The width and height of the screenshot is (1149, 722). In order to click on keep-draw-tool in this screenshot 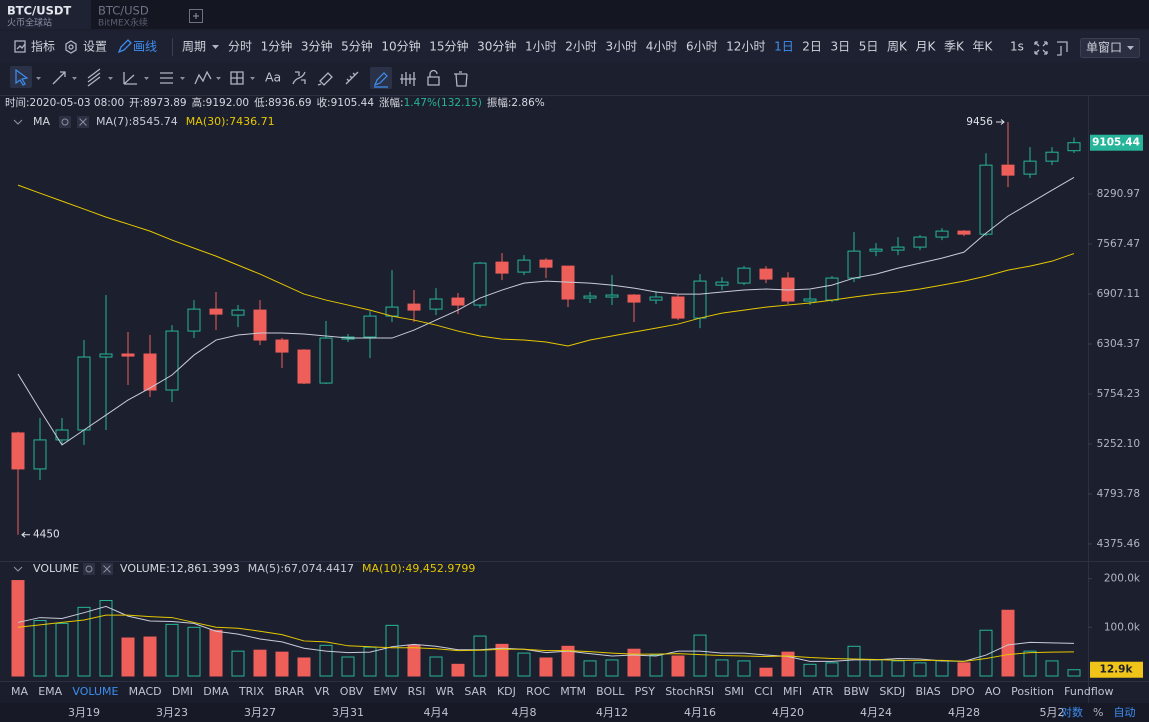, I will do `click(380, 80)`.